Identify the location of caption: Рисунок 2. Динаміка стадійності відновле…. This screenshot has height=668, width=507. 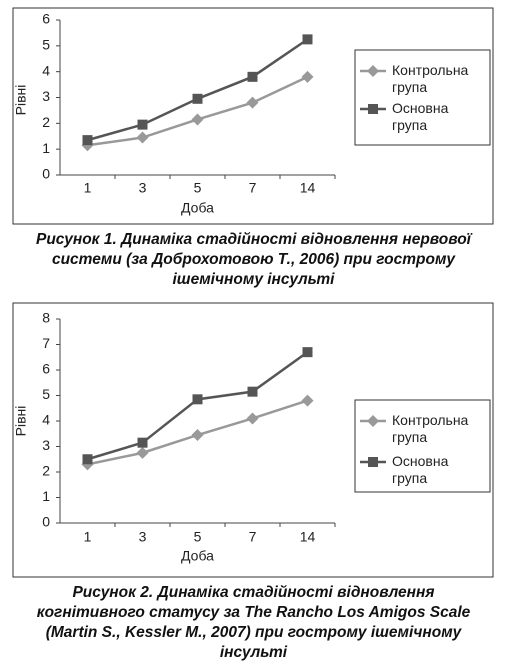
(253, 622).